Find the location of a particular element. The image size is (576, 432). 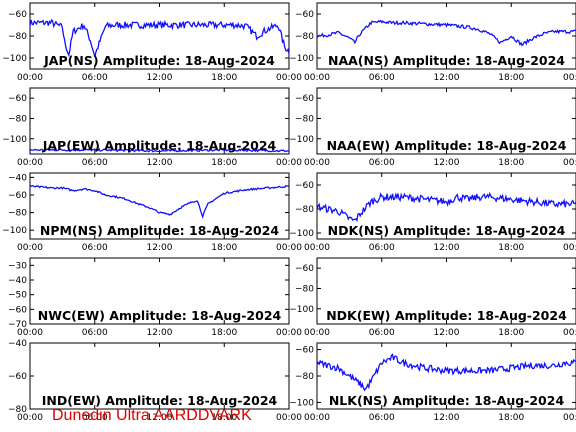

plot-title: NAA(NS) Amplitude: 18-Aug-2024 is located at coordinates (446, 60).